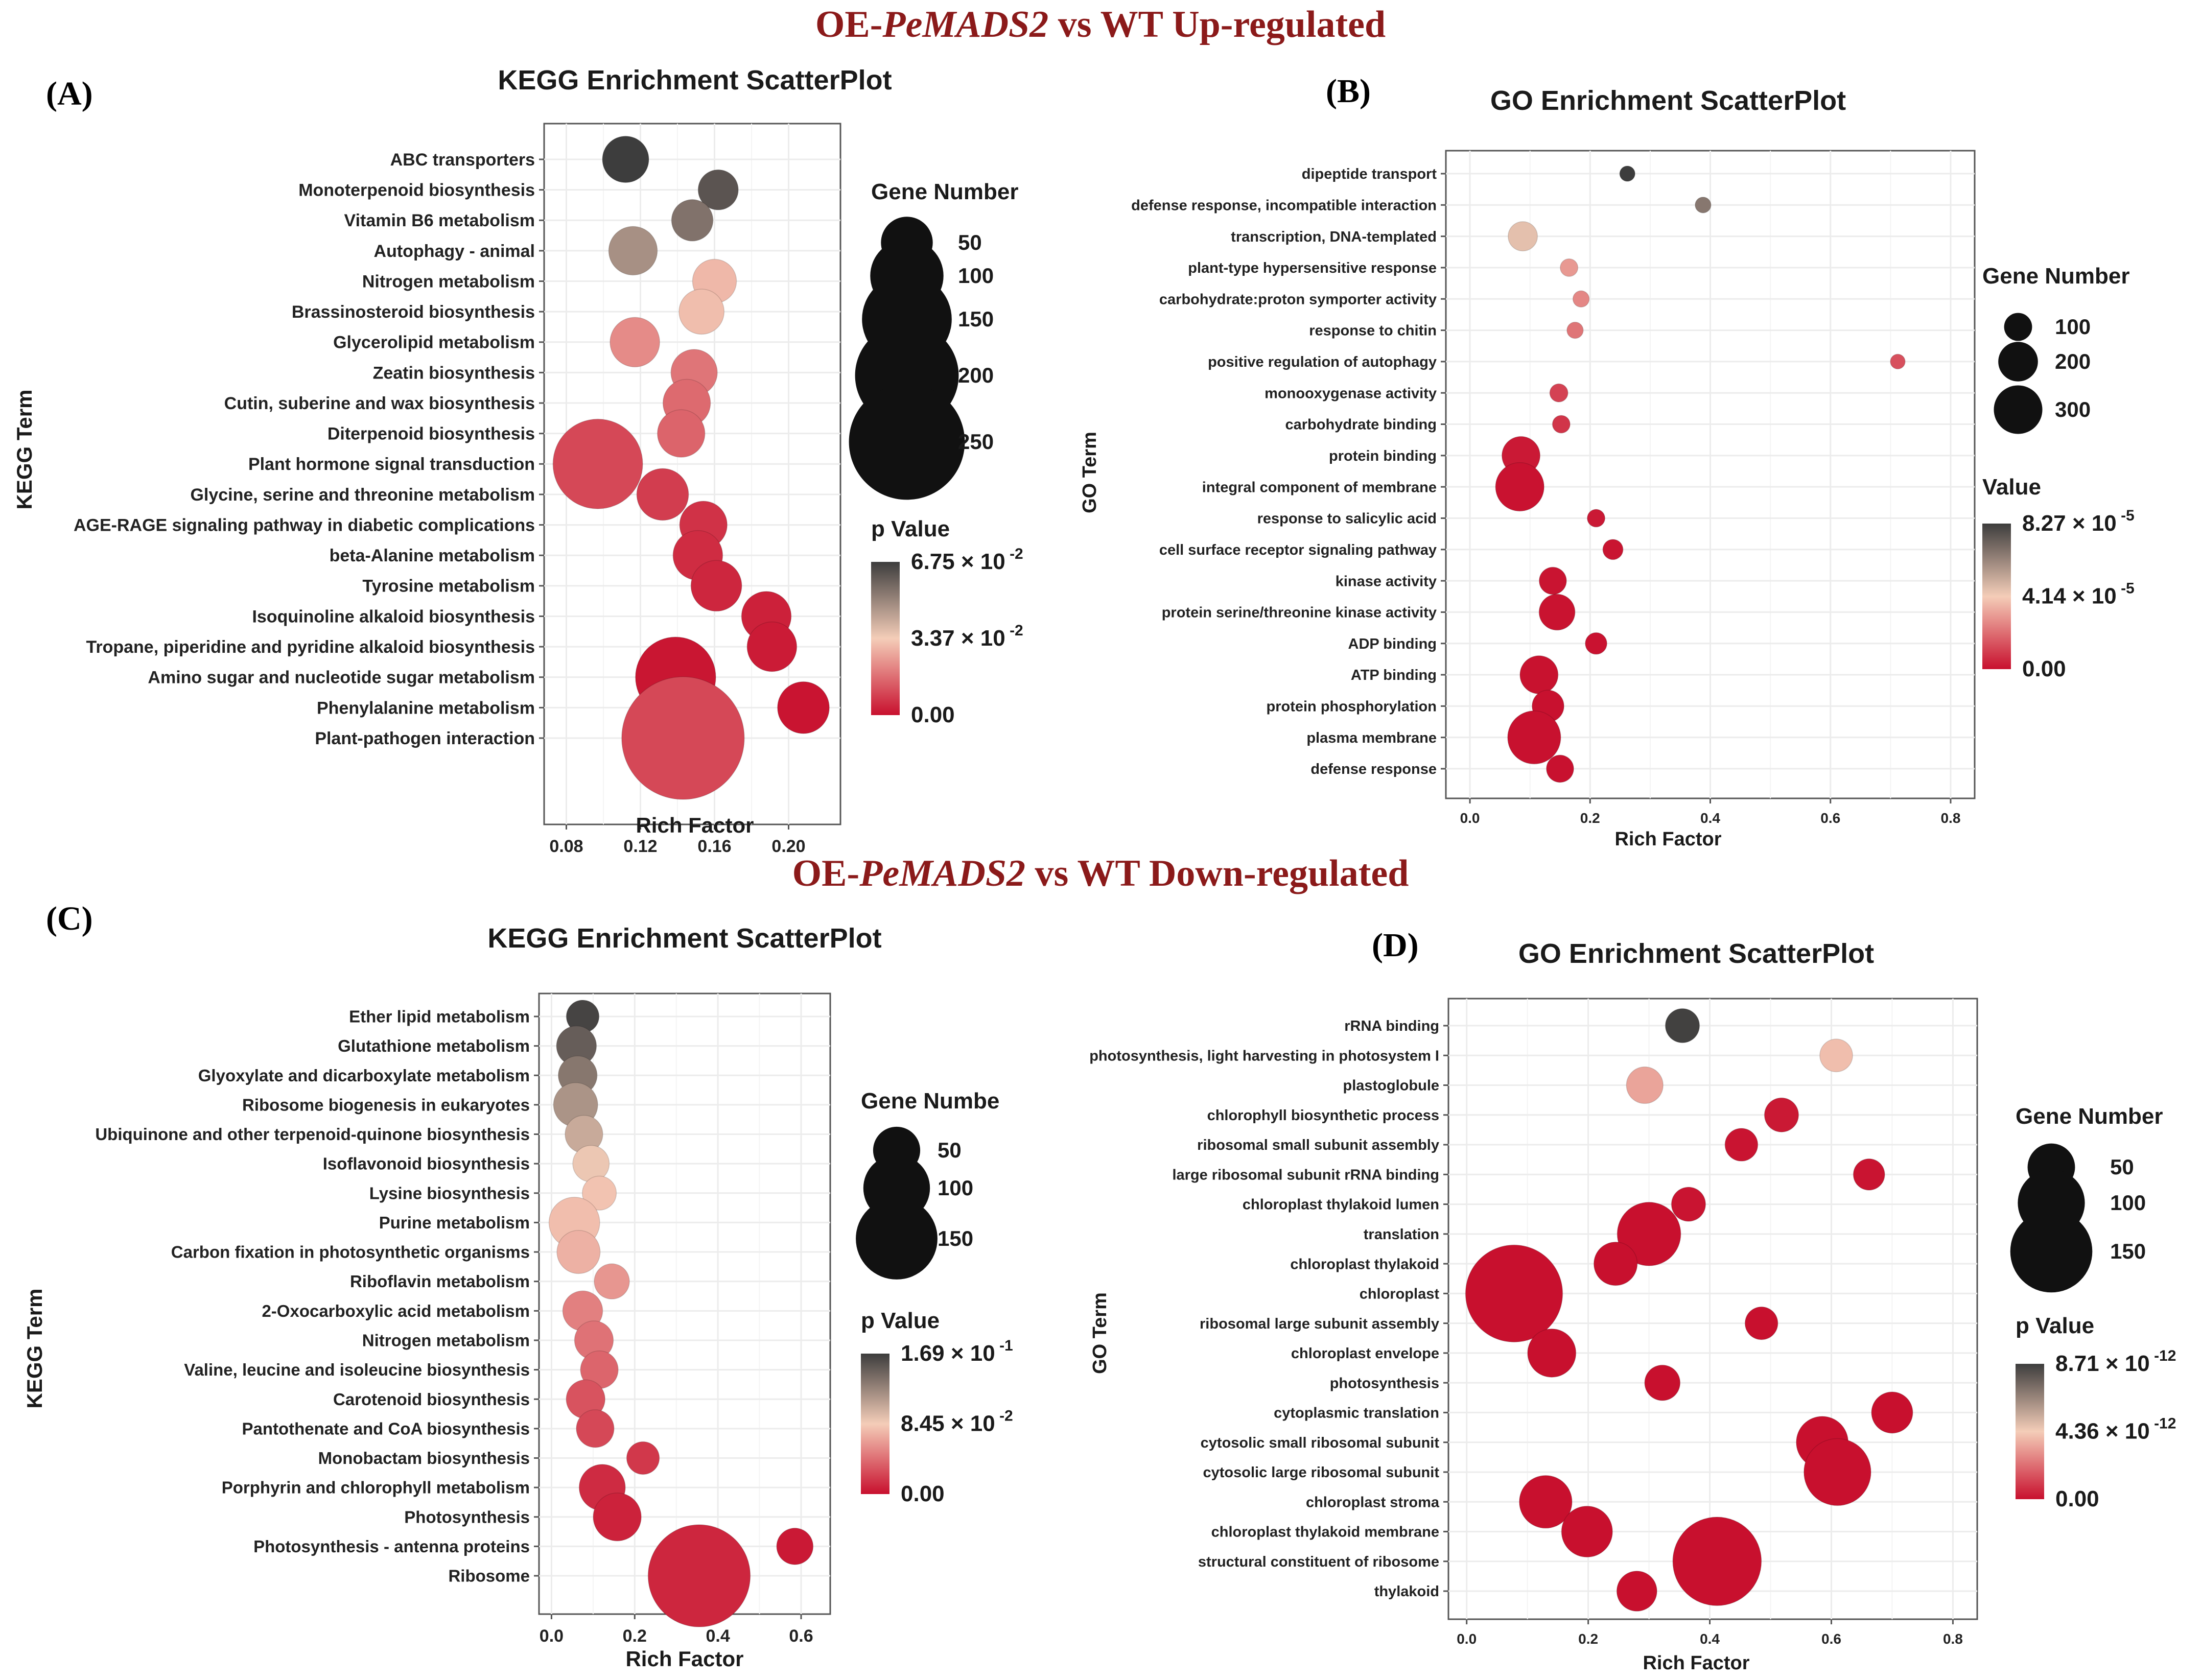  Describe the element at coordinates (1298, 550) in the screenshot. I see `term-label: cell surface receptor signaling pathway` at that location.